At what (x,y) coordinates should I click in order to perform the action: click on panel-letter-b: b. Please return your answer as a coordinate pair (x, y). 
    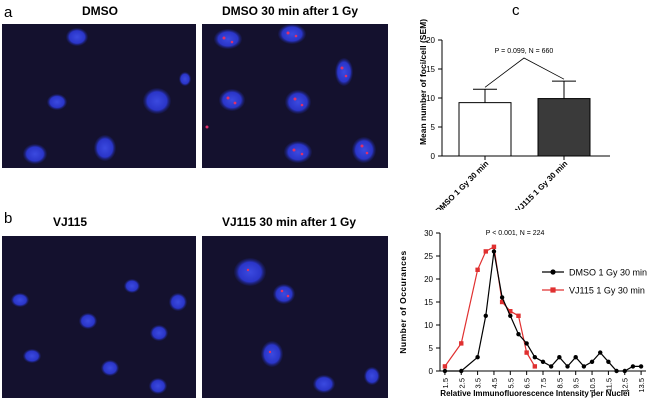
    Looking at the image, I should click on (8, 218).